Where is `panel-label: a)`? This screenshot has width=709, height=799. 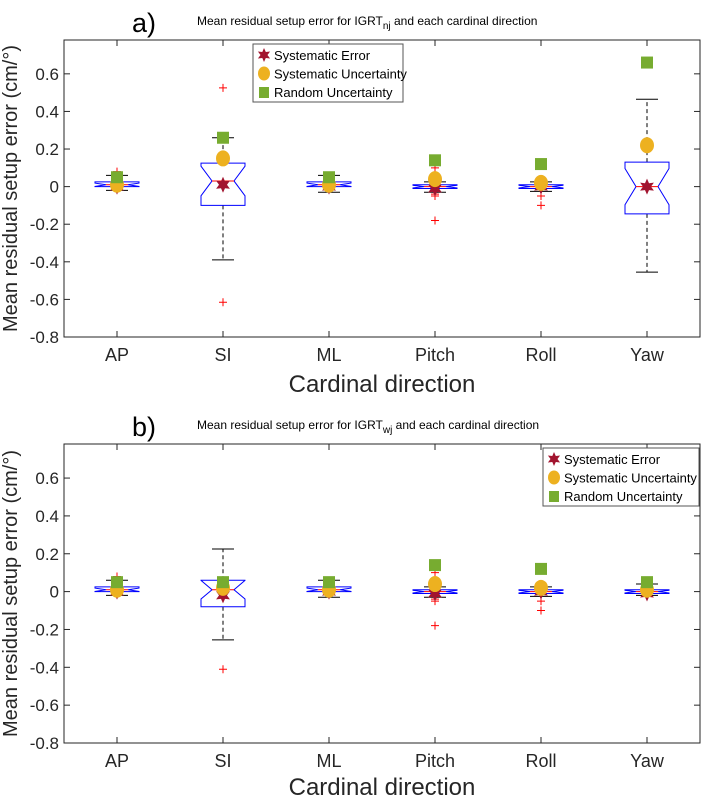
panel-label: a) is located at coordinates (144, 23).